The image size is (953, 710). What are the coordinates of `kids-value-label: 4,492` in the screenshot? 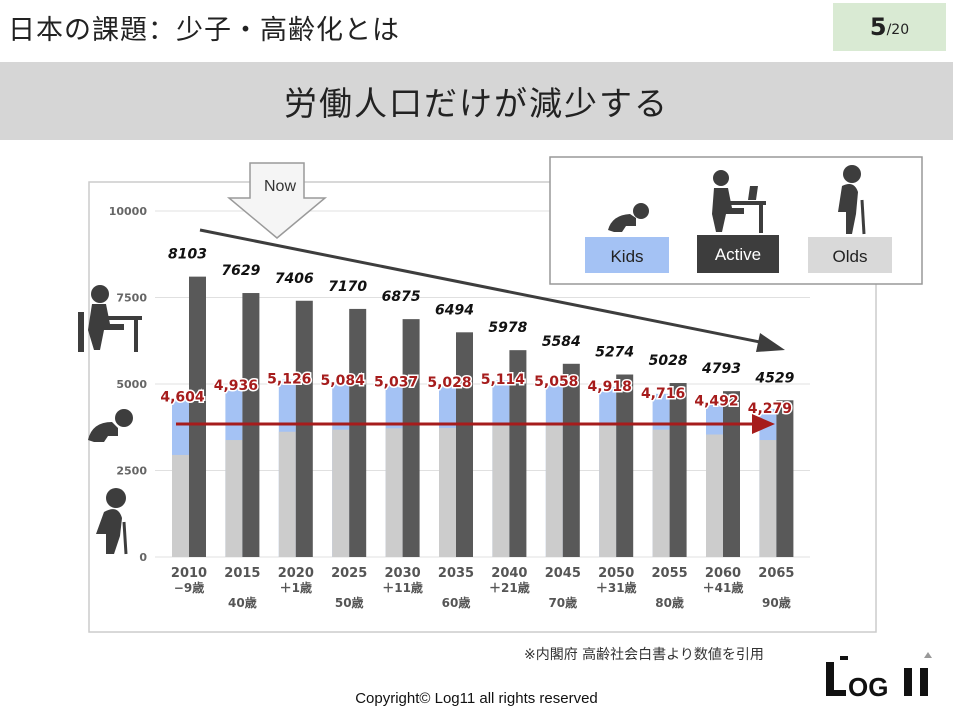 It's located at (716, 402).